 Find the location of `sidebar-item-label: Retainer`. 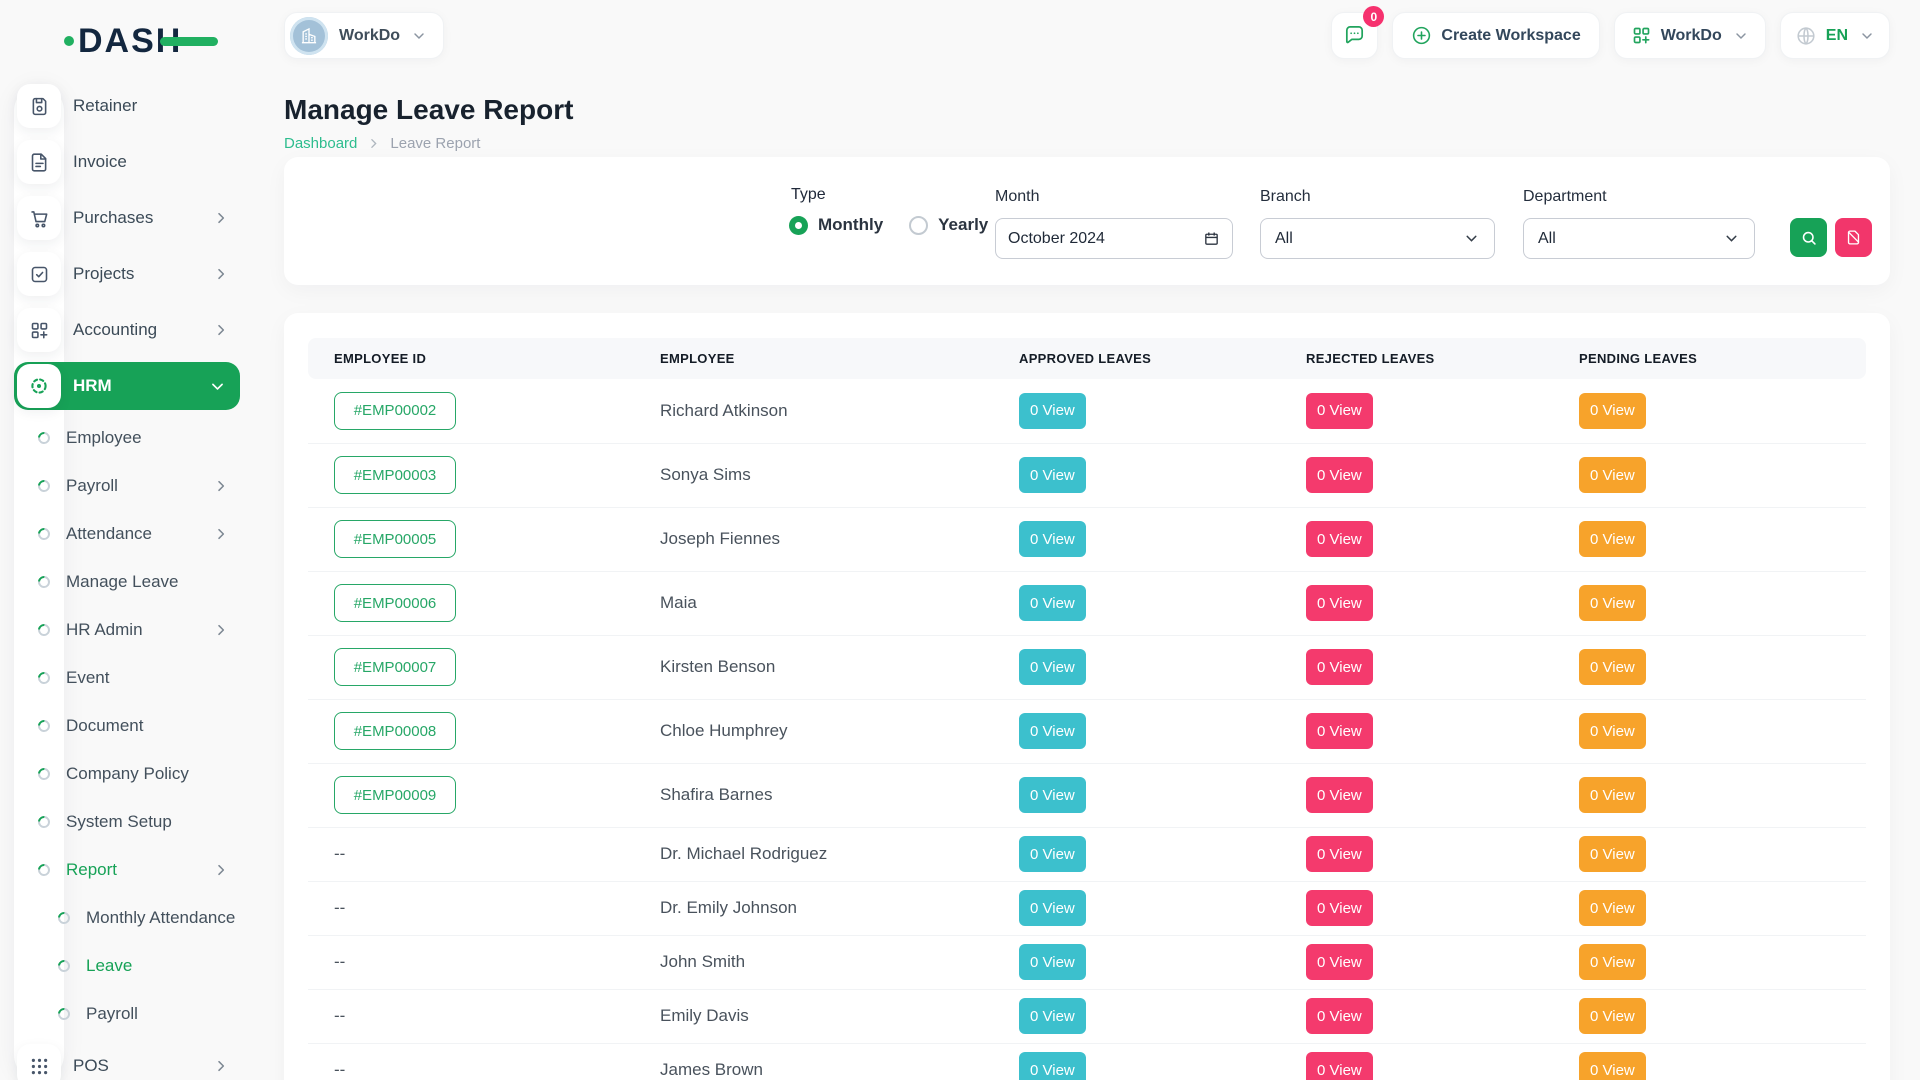

sidebar-item-label: Retainer is located at coordinates (105, 105).